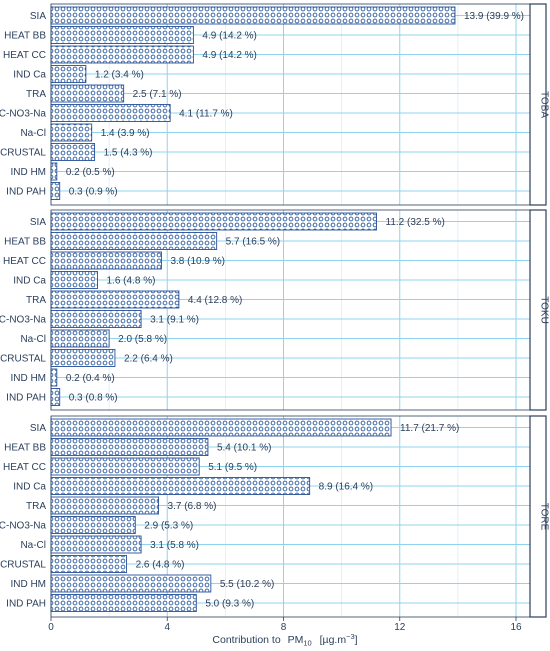  What do you see at coordinates (125, 133) in the screenshot?
I see `data-label: 1.4 (3.9 %)` at bounding box center [125, 133].